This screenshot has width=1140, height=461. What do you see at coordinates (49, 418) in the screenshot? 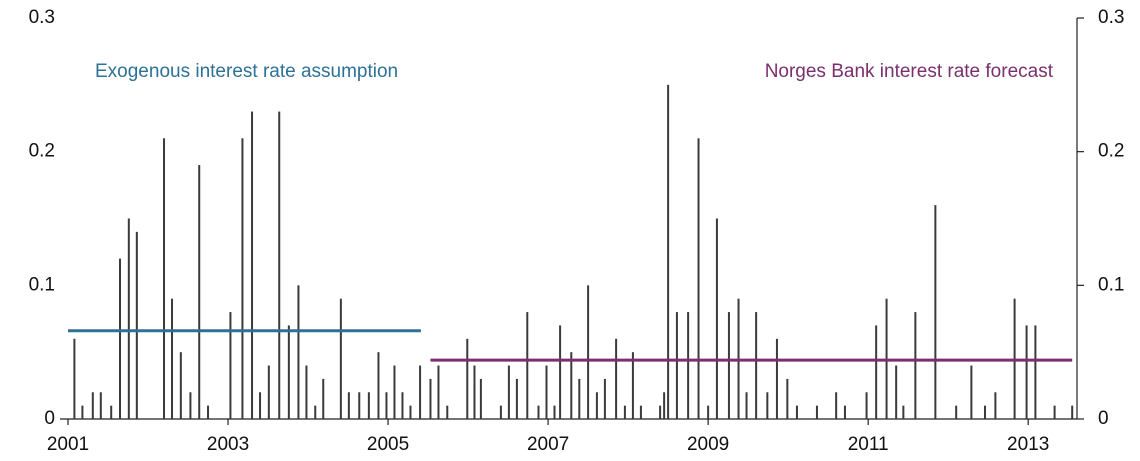
I see `y-tick-label: 0` at bounding box center [49, 418].